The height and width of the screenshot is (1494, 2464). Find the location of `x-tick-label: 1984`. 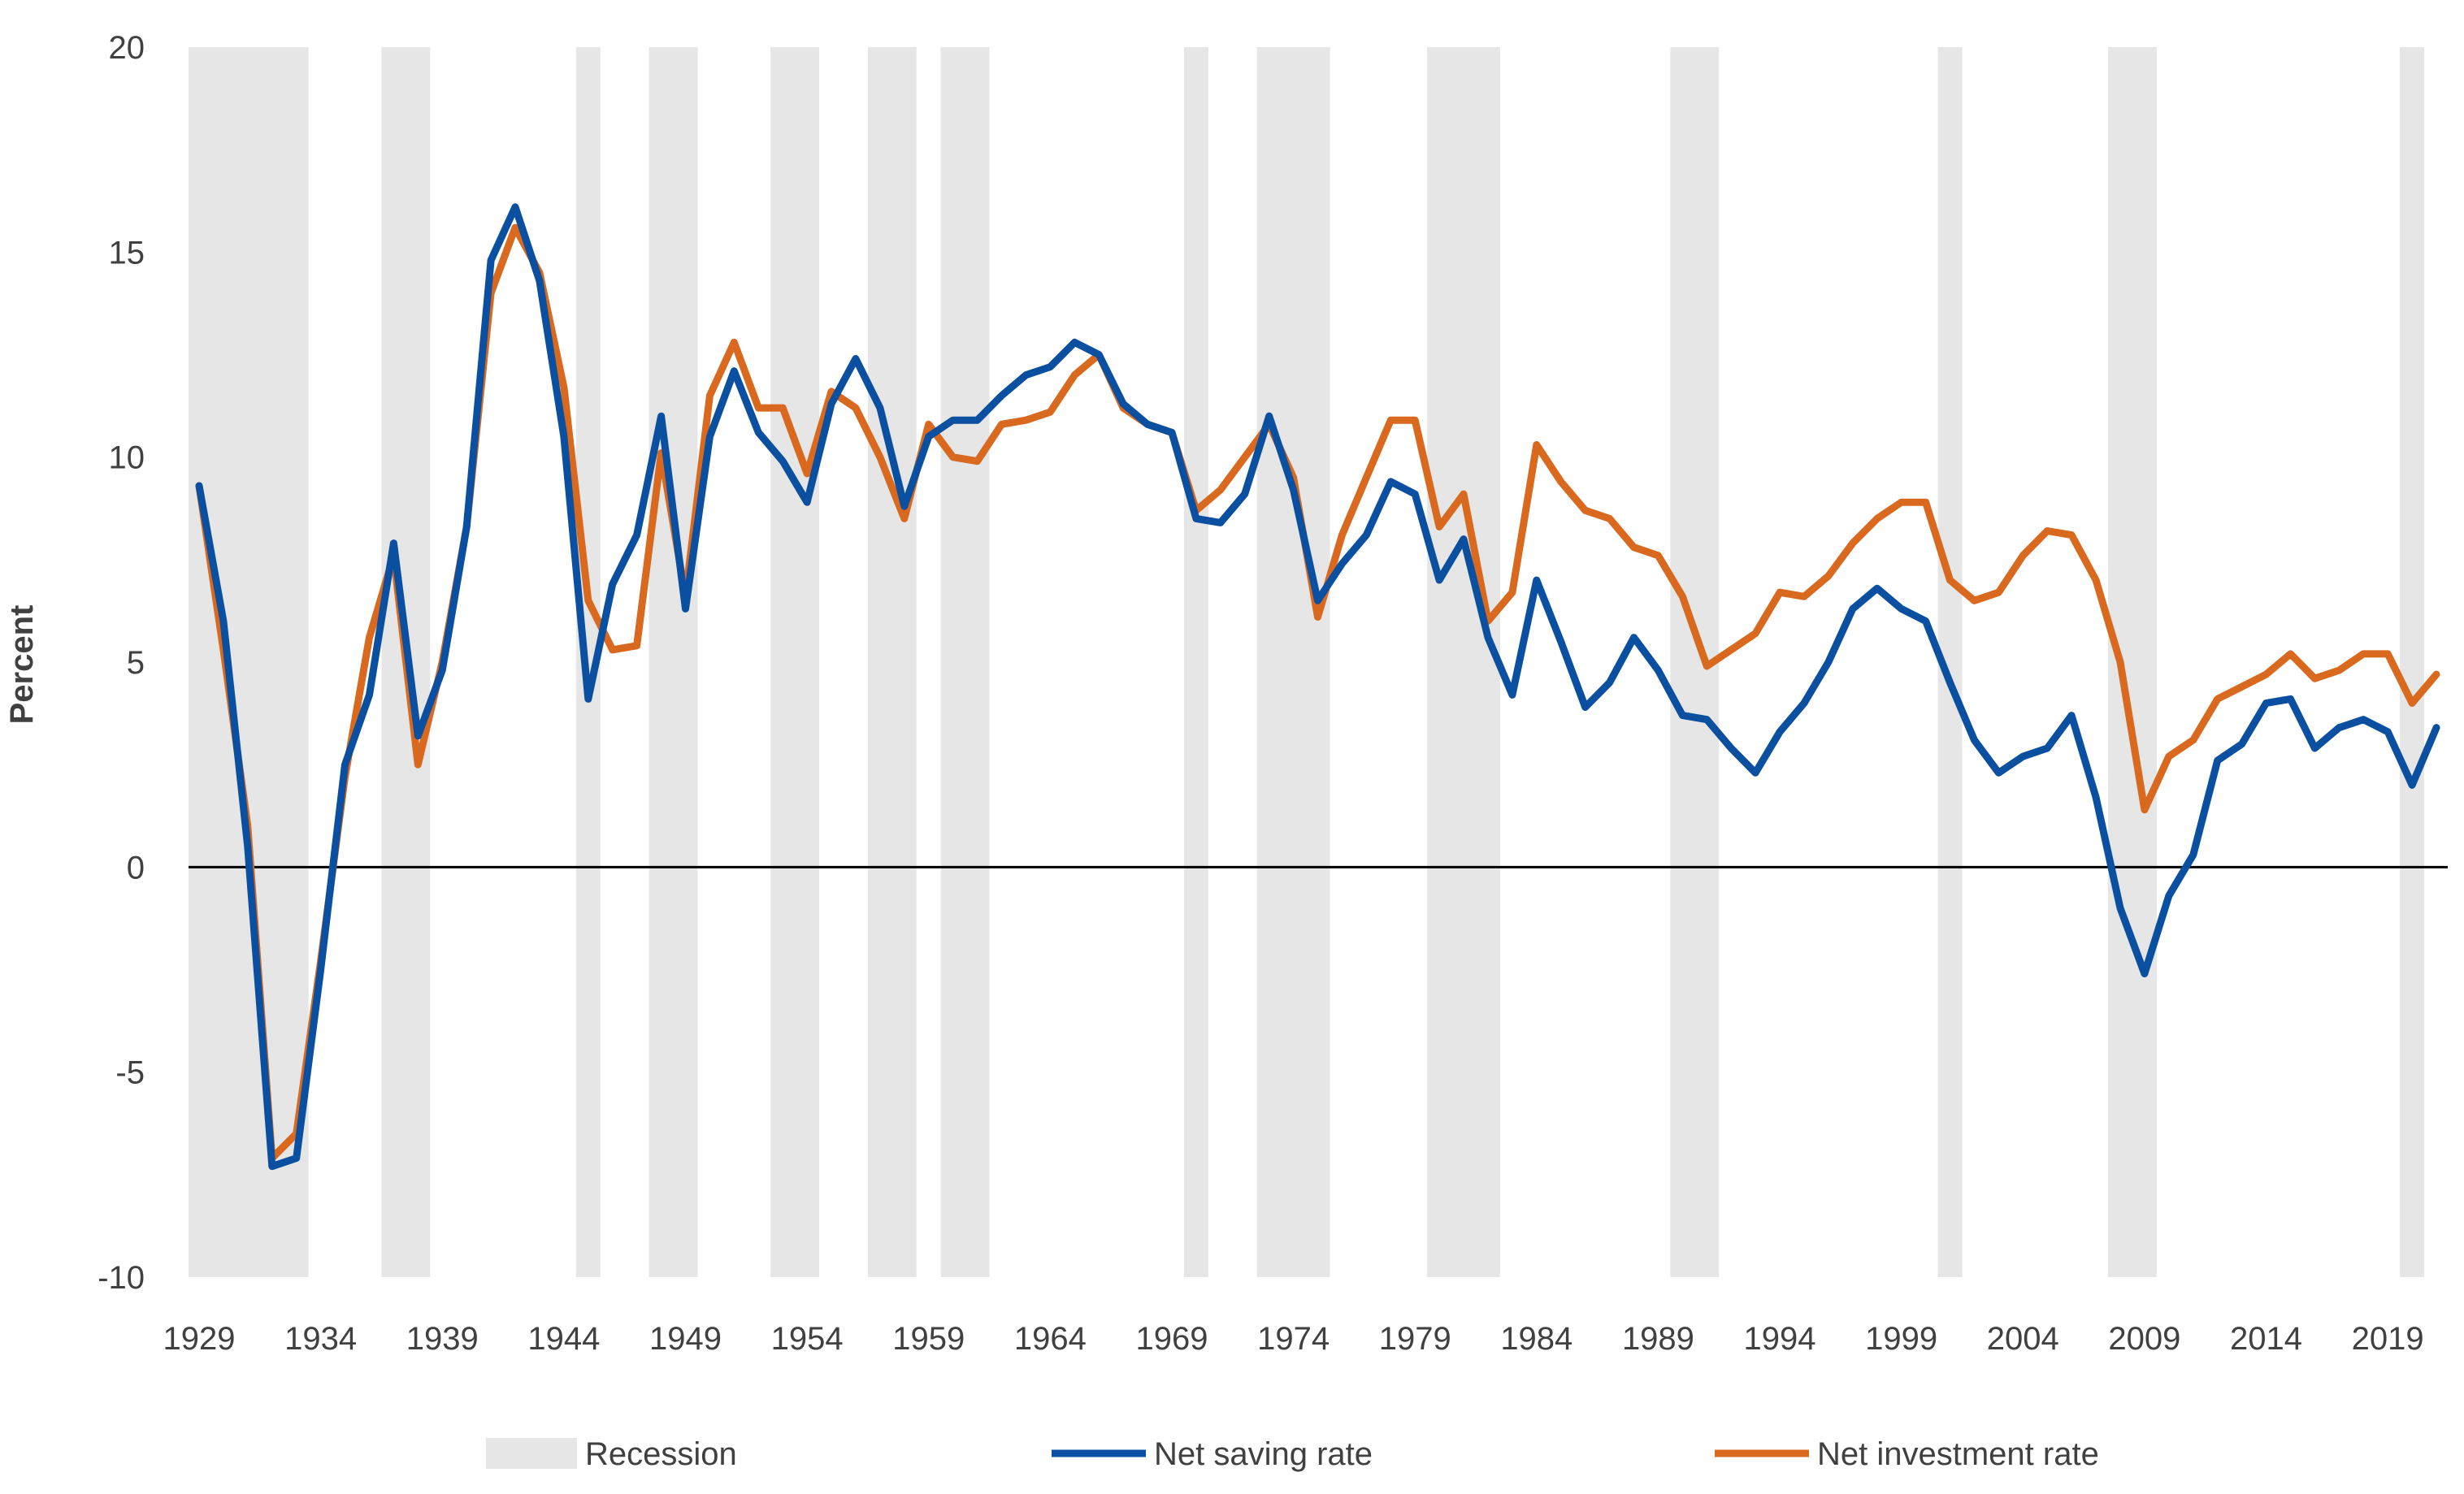

x-tick-label: 1984 is located at coordinates (1537, 1339).